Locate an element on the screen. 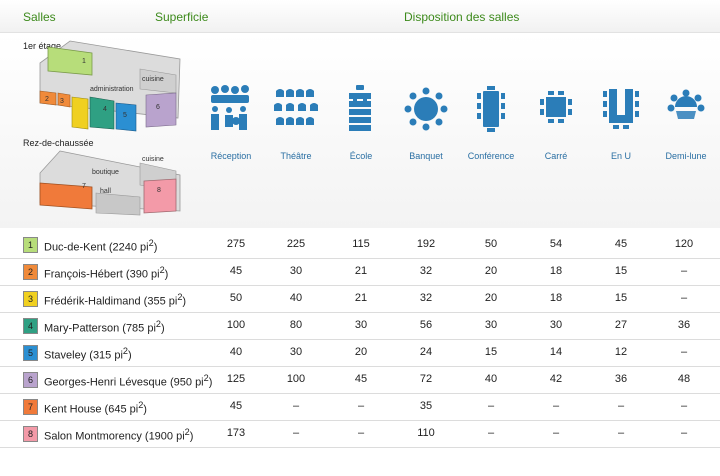 This screenshot has width=720, height=476. conference-icon is located at coordinates (491, 109).